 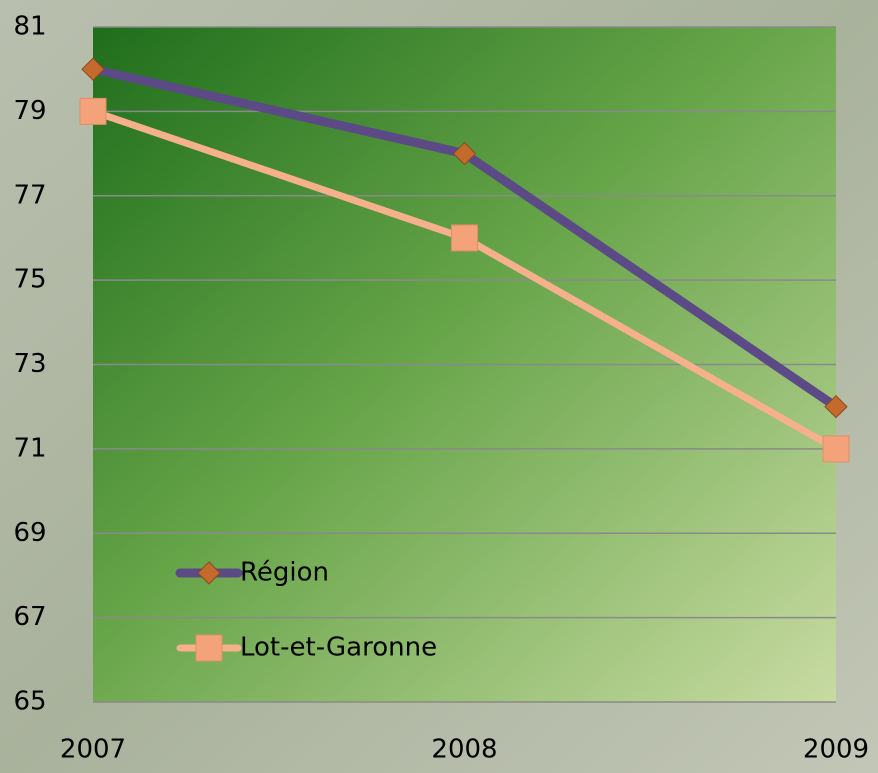 I want to click on y-tick-label: 77, so click(x=29, y=195).